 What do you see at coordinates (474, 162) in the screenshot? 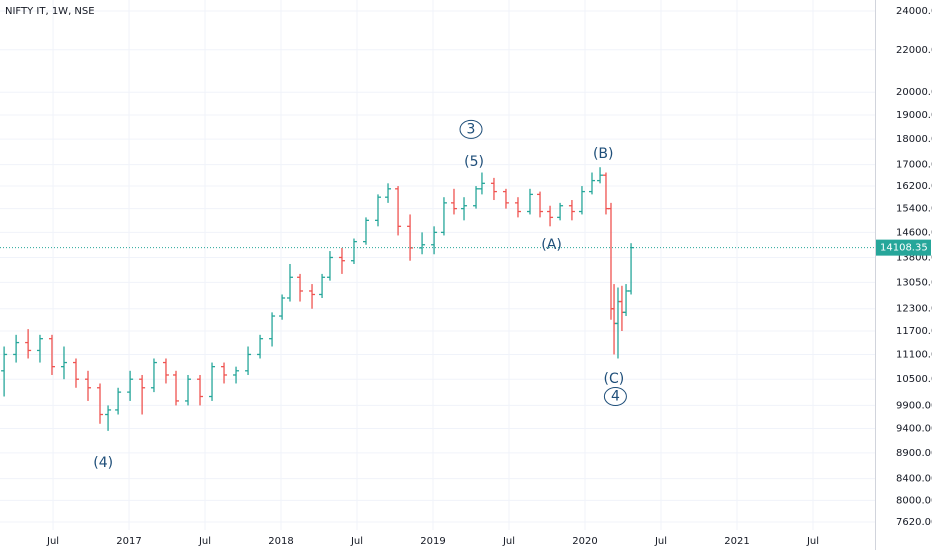
I see `annotation: (5)` at bounding box center [474, 162].